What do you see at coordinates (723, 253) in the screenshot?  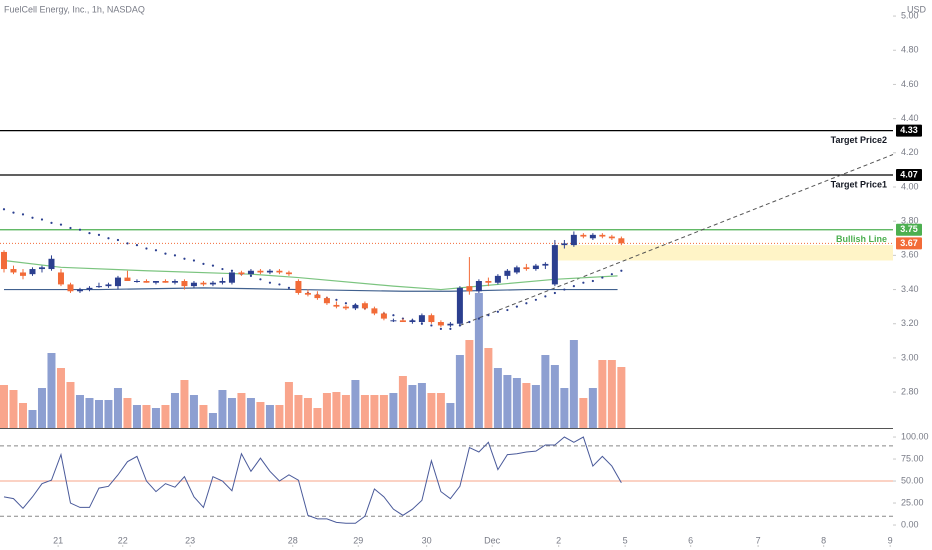 I see `zone` at bounding box center [723, 253].